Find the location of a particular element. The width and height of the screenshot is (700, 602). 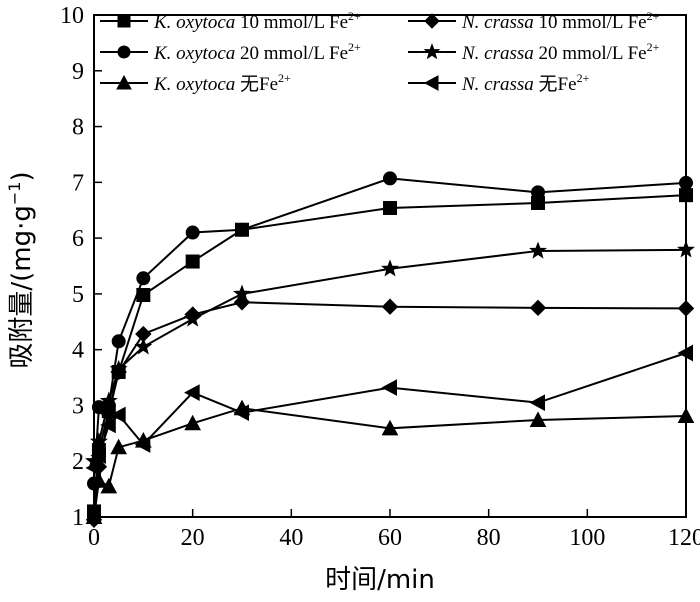

legend-item: K. oxytoca 无Fe2+ is located at coordinates (195, 83).